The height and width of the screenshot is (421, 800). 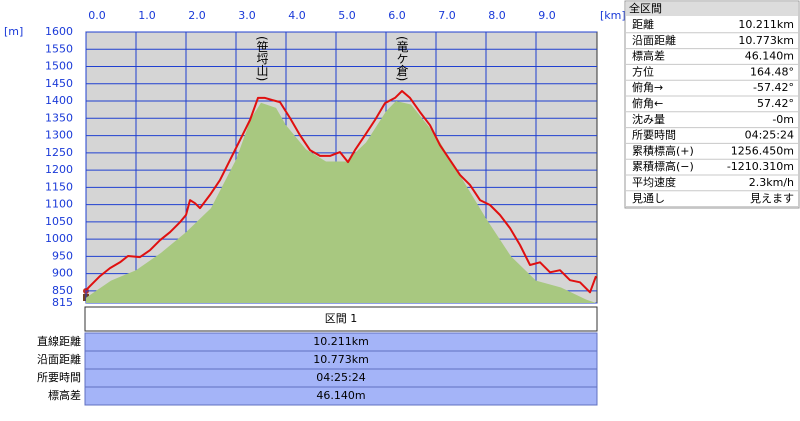 What do you see at coordinates (771, 182) in the screenshot?
I see `summary-value: 2.3km/h` at bounding box center [771, 182].